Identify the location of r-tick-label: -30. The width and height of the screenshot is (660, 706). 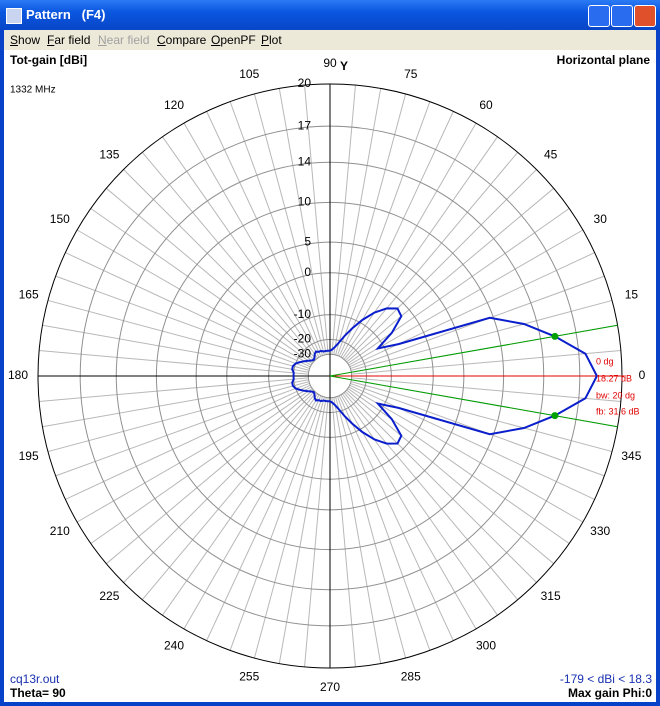
(303, 353).